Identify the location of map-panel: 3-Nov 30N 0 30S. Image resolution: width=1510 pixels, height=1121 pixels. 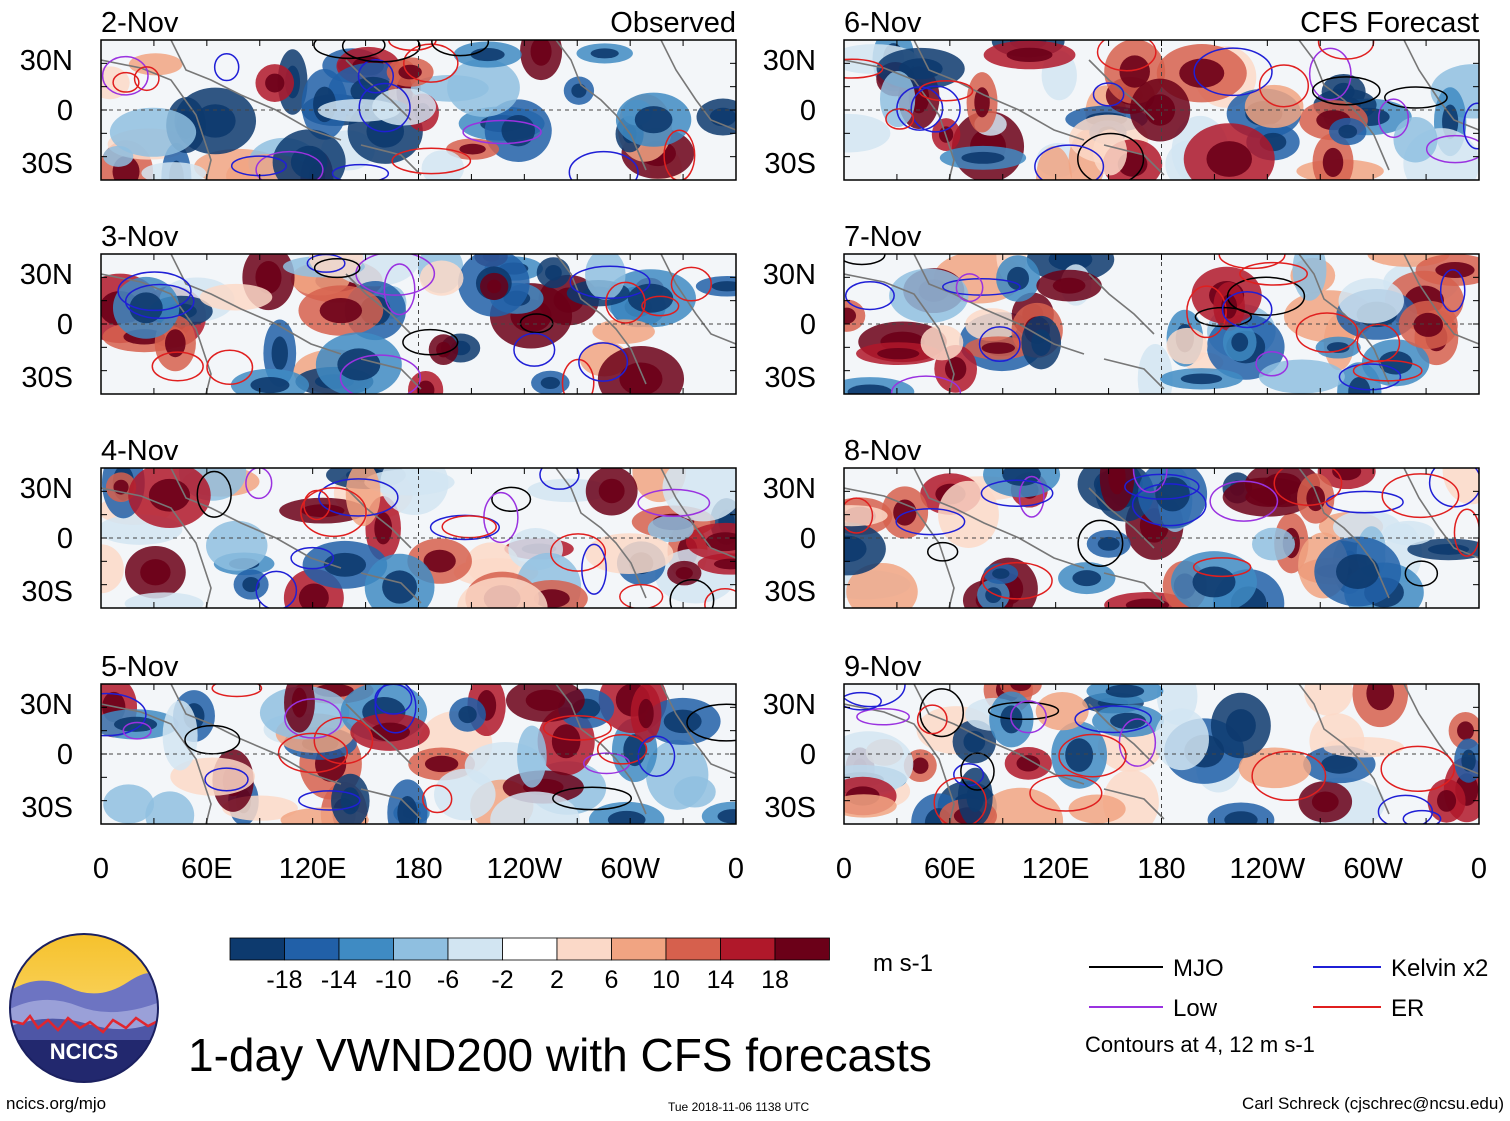
(378, 308).